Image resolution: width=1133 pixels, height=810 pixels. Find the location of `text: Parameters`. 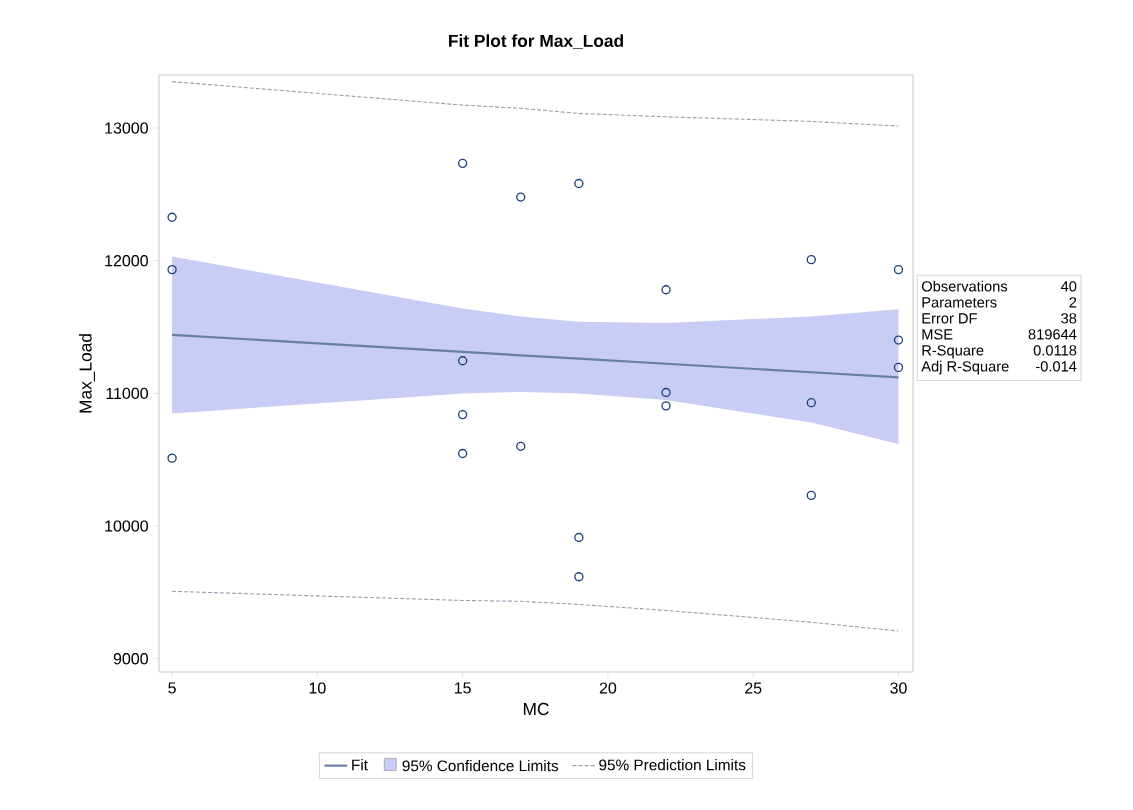

text: Parameters is located at coordinates (959, 302).